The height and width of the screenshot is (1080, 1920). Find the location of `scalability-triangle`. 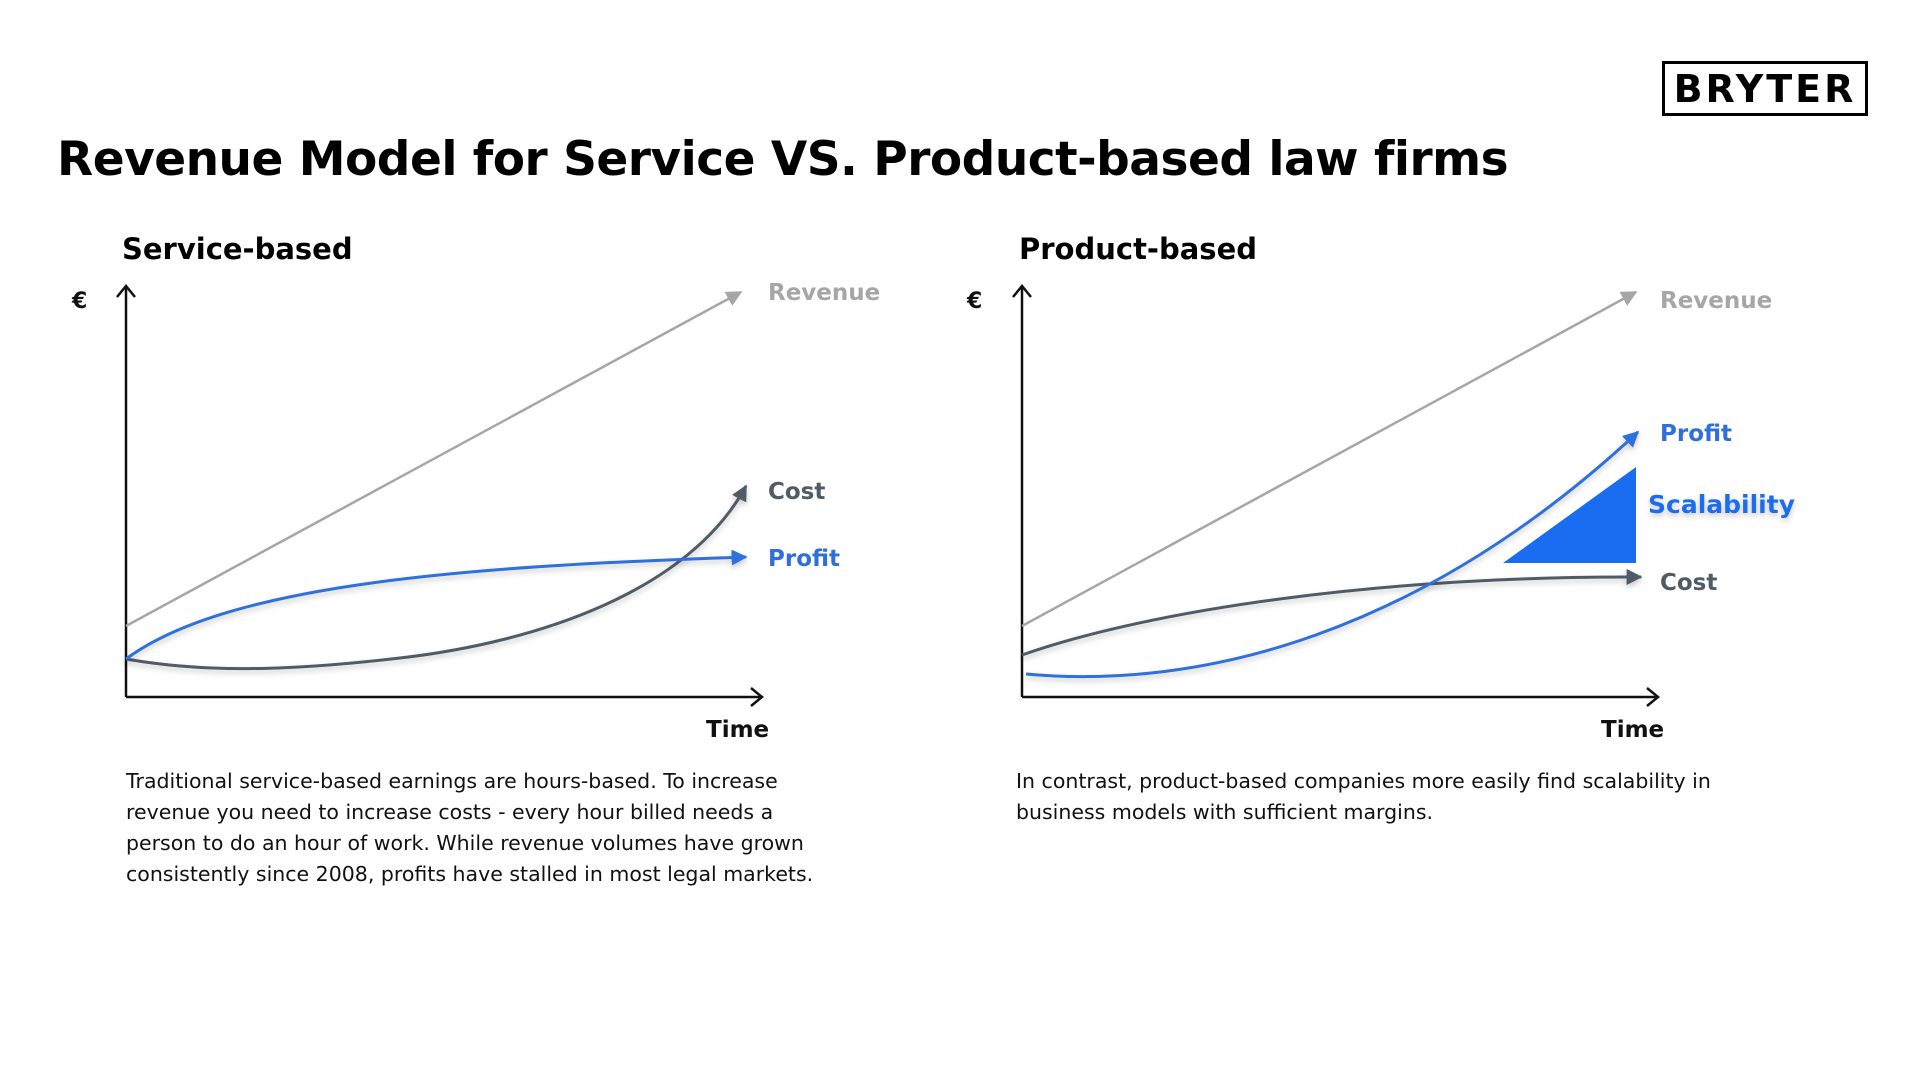

scalability-triangle is located at coordinates (1569, 515).